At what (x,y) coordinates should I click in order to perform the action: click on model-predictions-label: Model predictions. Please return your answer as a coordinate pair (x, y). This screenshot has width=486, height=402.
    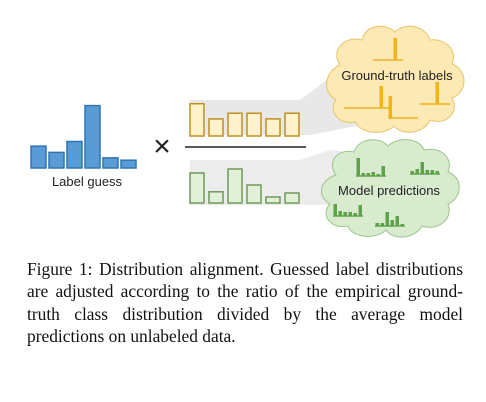
    Looking at the image, I should click on (389, 190).